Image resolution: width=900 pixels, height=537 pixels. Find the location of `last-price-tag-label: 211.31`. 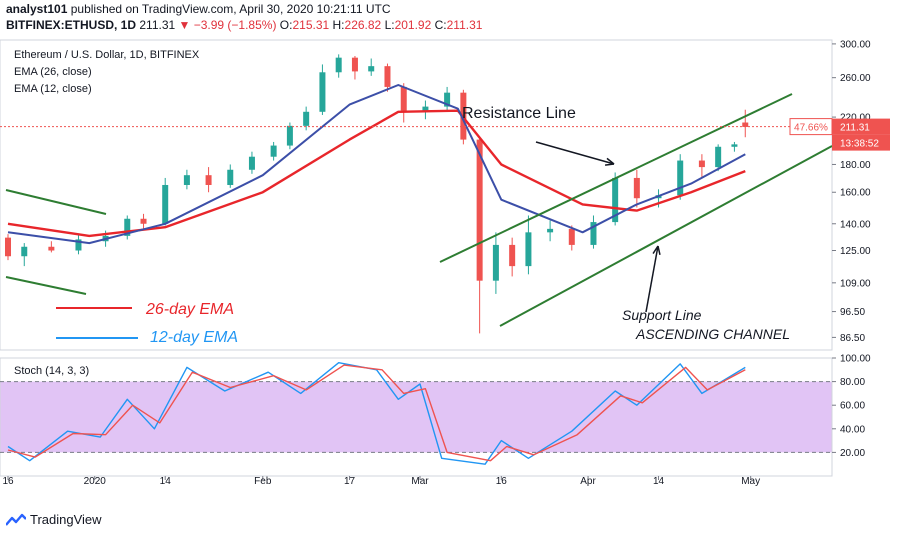

last-price-tag-label: 211.31 is located at coordinates (855, 128).